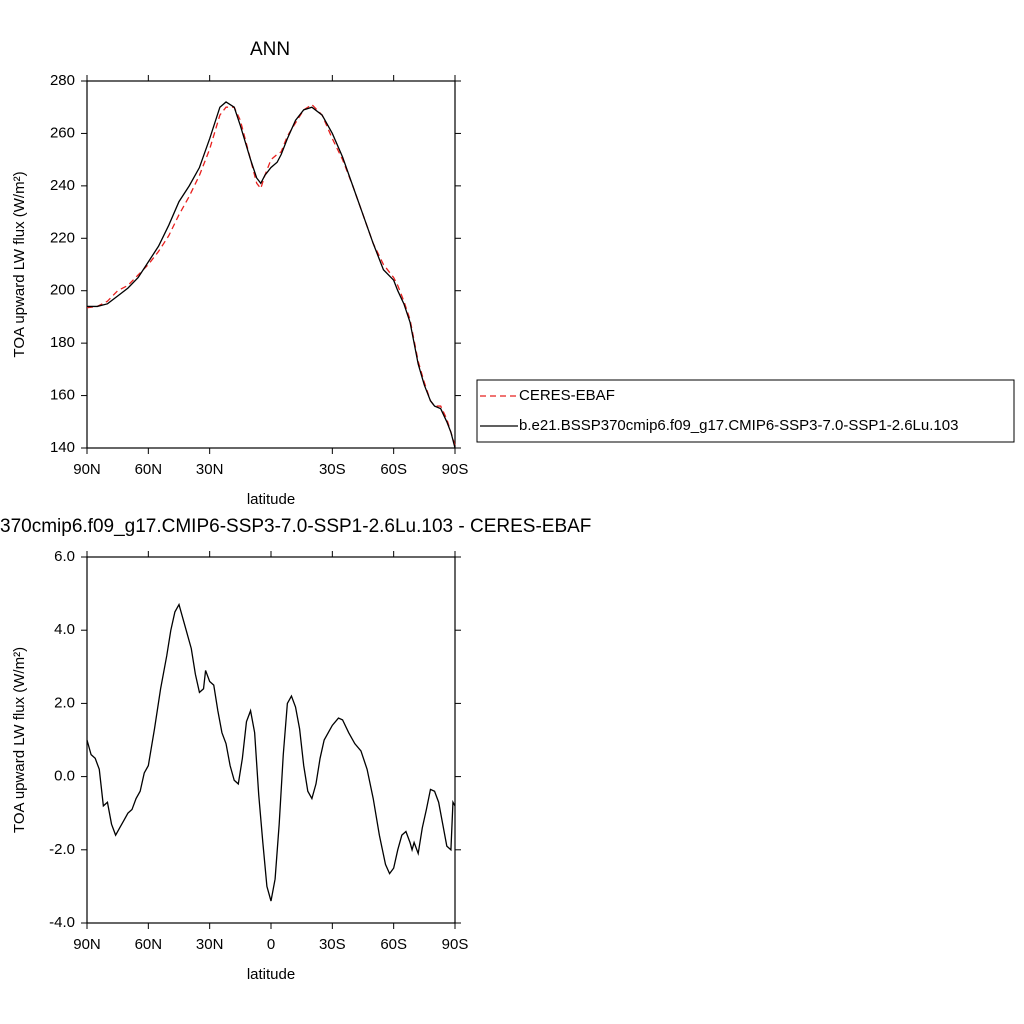  I want to click on y-tick-label: 260, so click(62, 132).